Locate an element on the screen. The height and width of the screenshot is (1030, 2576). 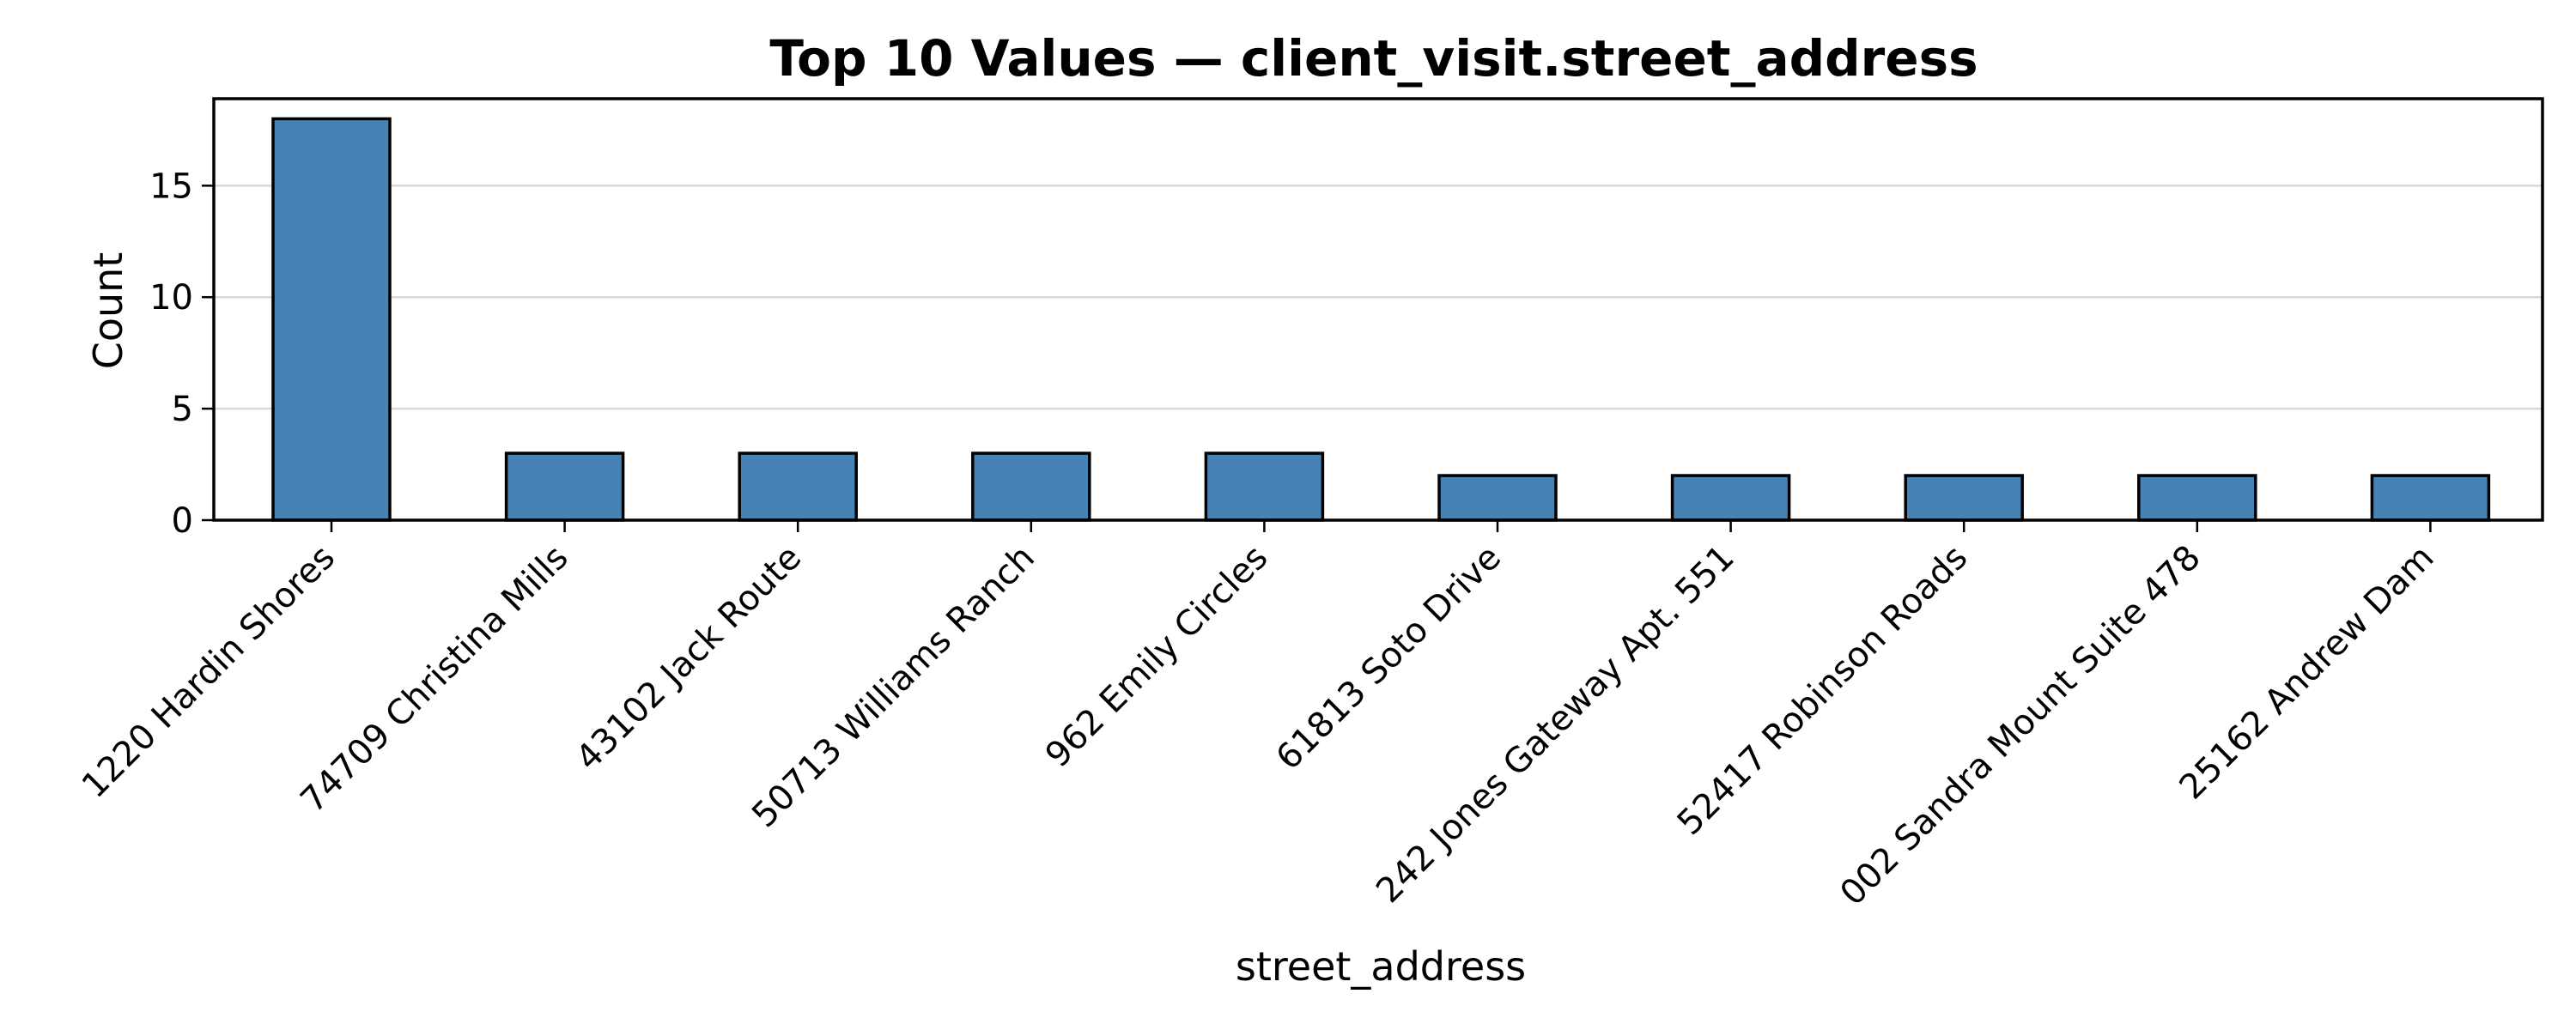
x-tick-label: 1220 Hardin Shores is located at coordinates (209, 672).